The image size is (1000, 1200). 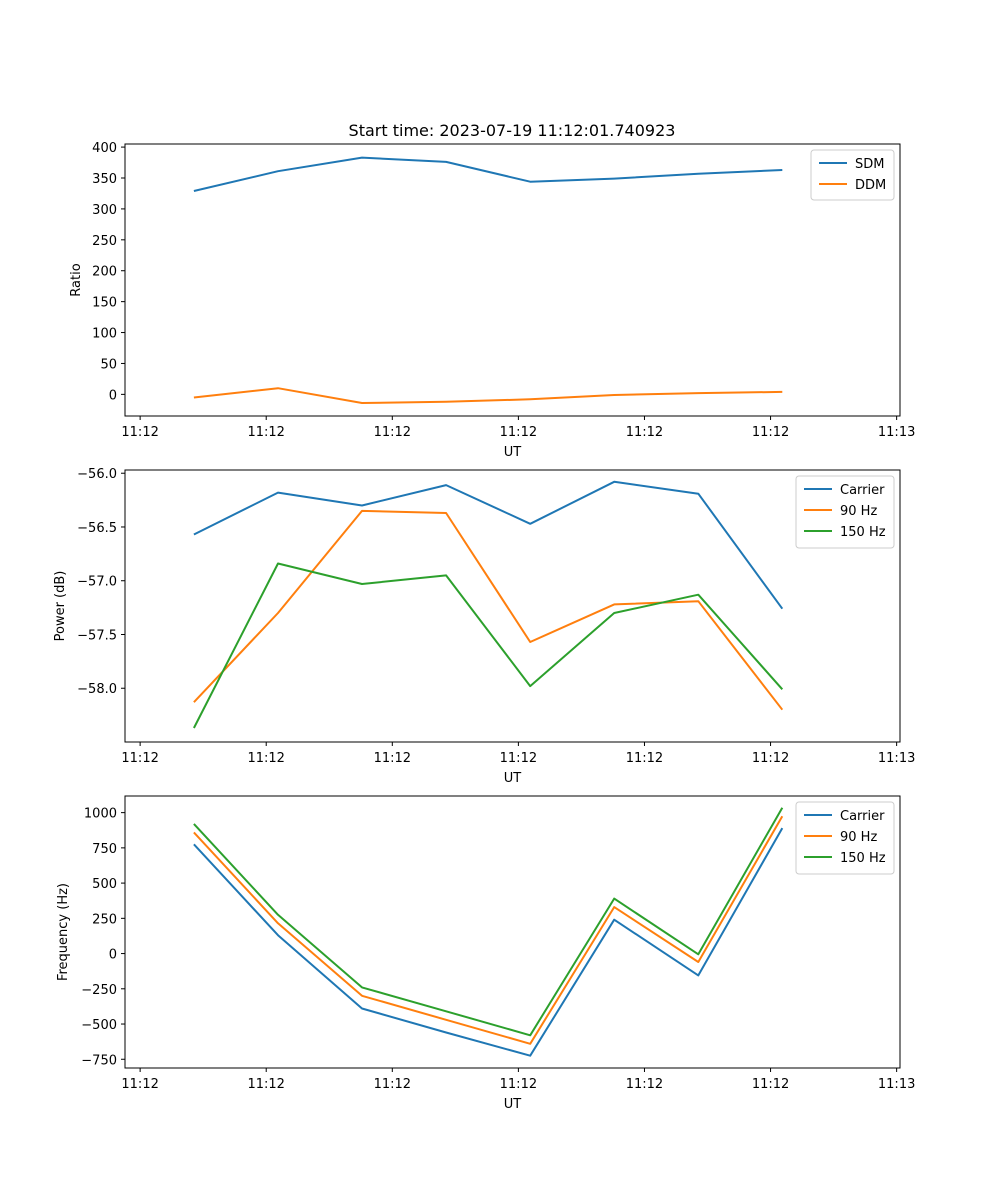 What do you see at coordinates (97, 528) in the screenshot?
I see `y-tick-label: −56.5` at bounding box center [97, 528].